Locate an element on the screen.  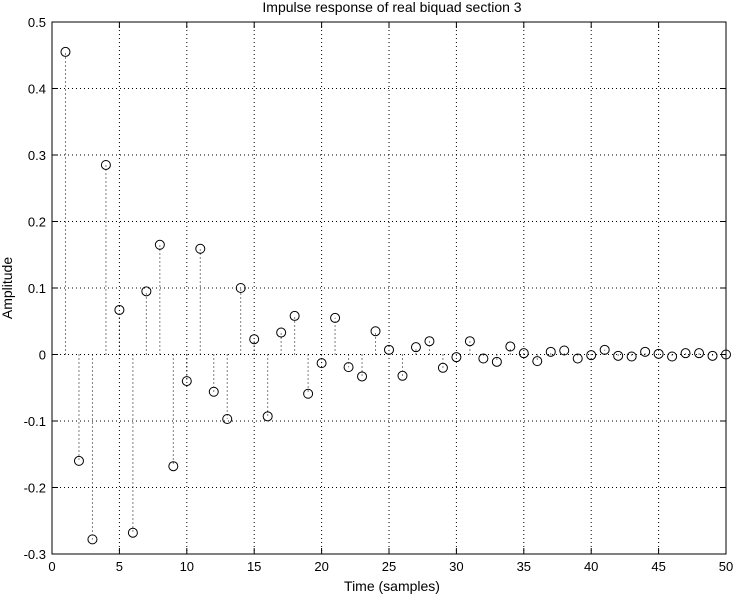
x-tick-label: 20 is located at coordinates (321, 566).